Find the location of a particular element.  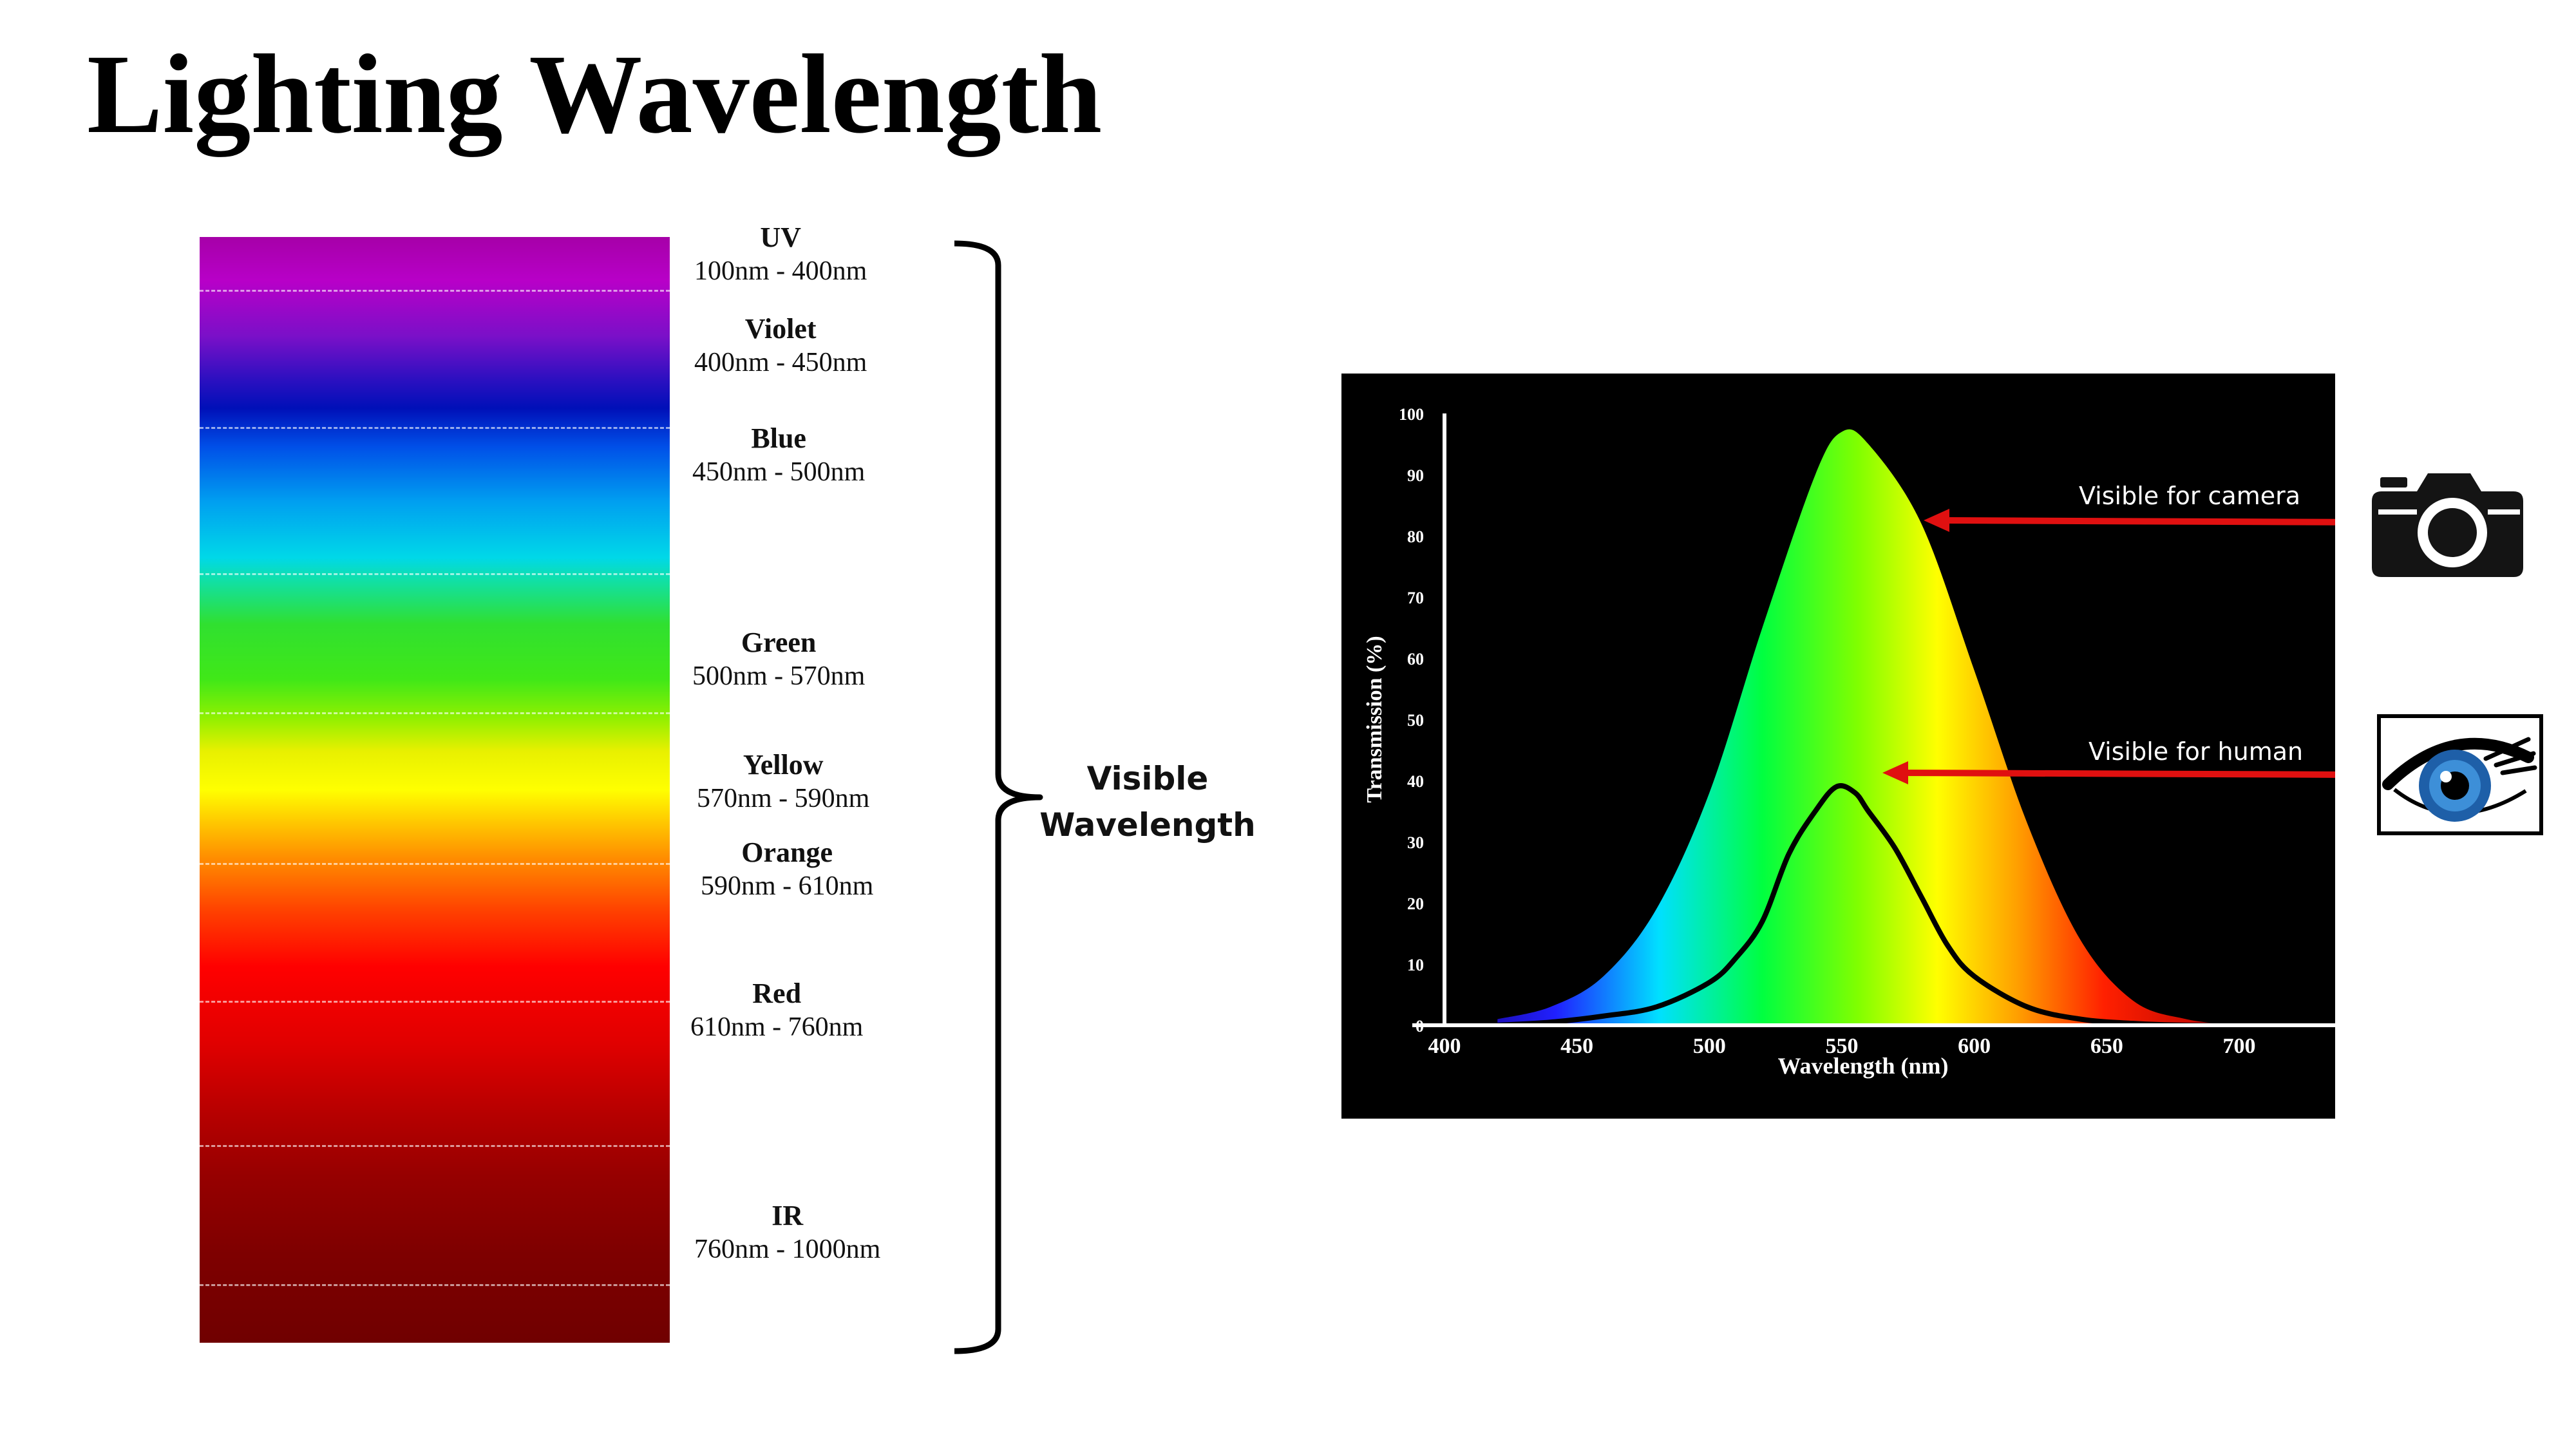

band-range: 590nm - 610nm is located at coordinates (787, 886).